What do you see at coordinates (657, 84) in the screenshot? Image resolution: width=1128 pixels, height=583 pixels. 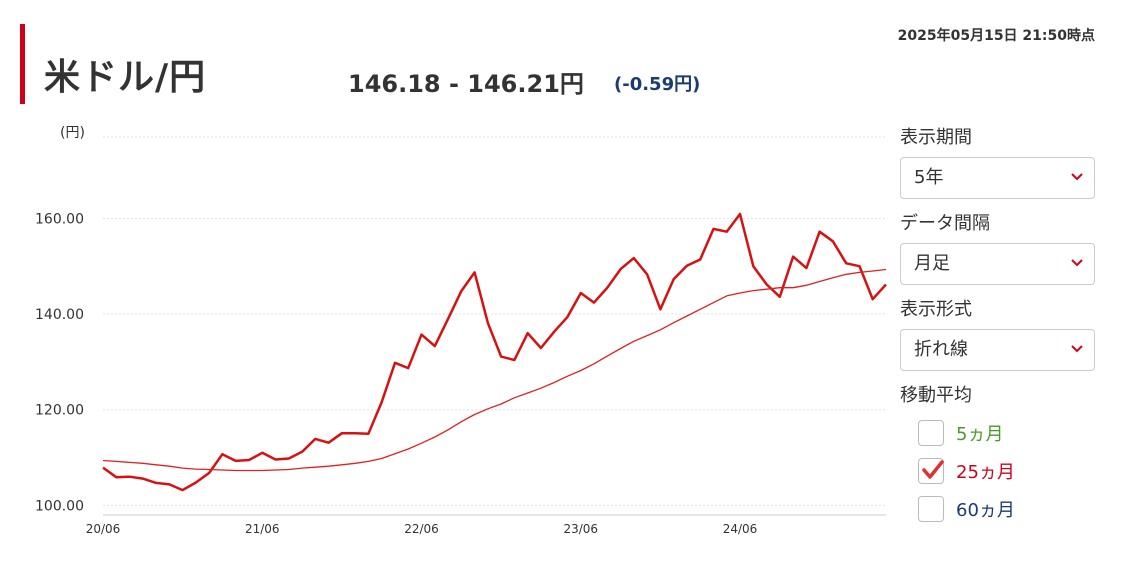 I see `rate-change: (-0.59円)` at bounding box center [657, 84].